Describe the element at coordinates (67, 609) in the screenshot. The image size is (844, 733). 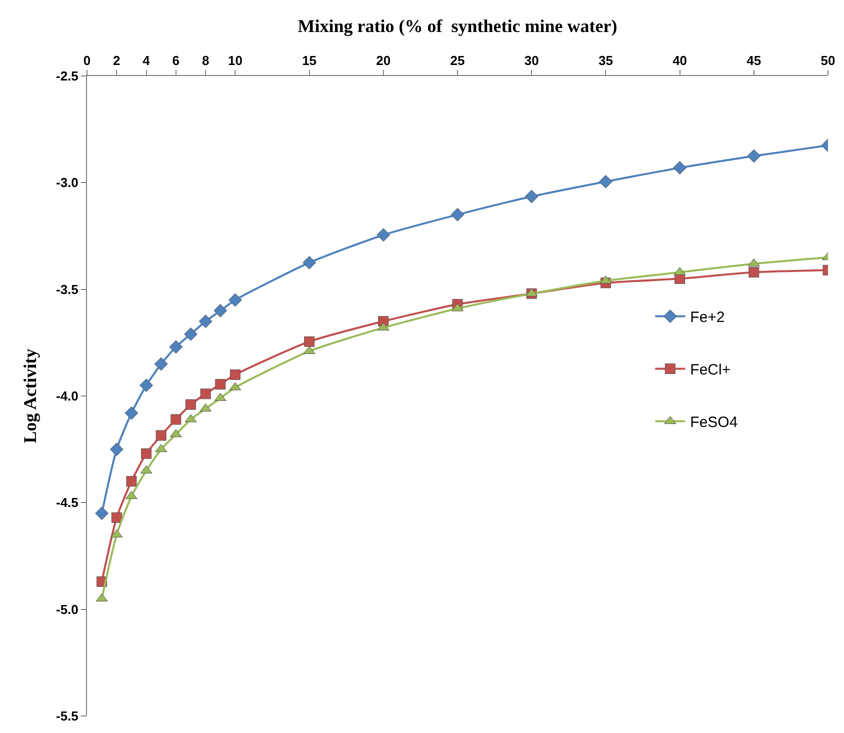
I see `y-tick-label: -5.0` at that location.